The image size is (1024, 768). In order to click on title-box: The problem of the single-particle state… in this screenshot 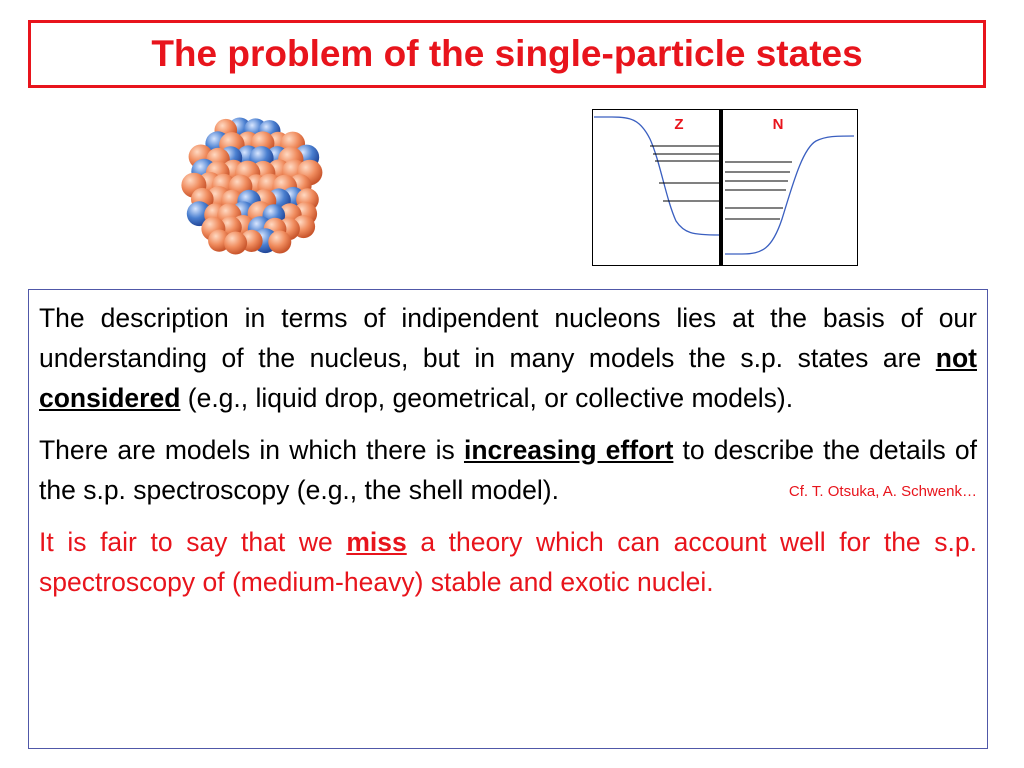, I will do `click(507, 54)`.